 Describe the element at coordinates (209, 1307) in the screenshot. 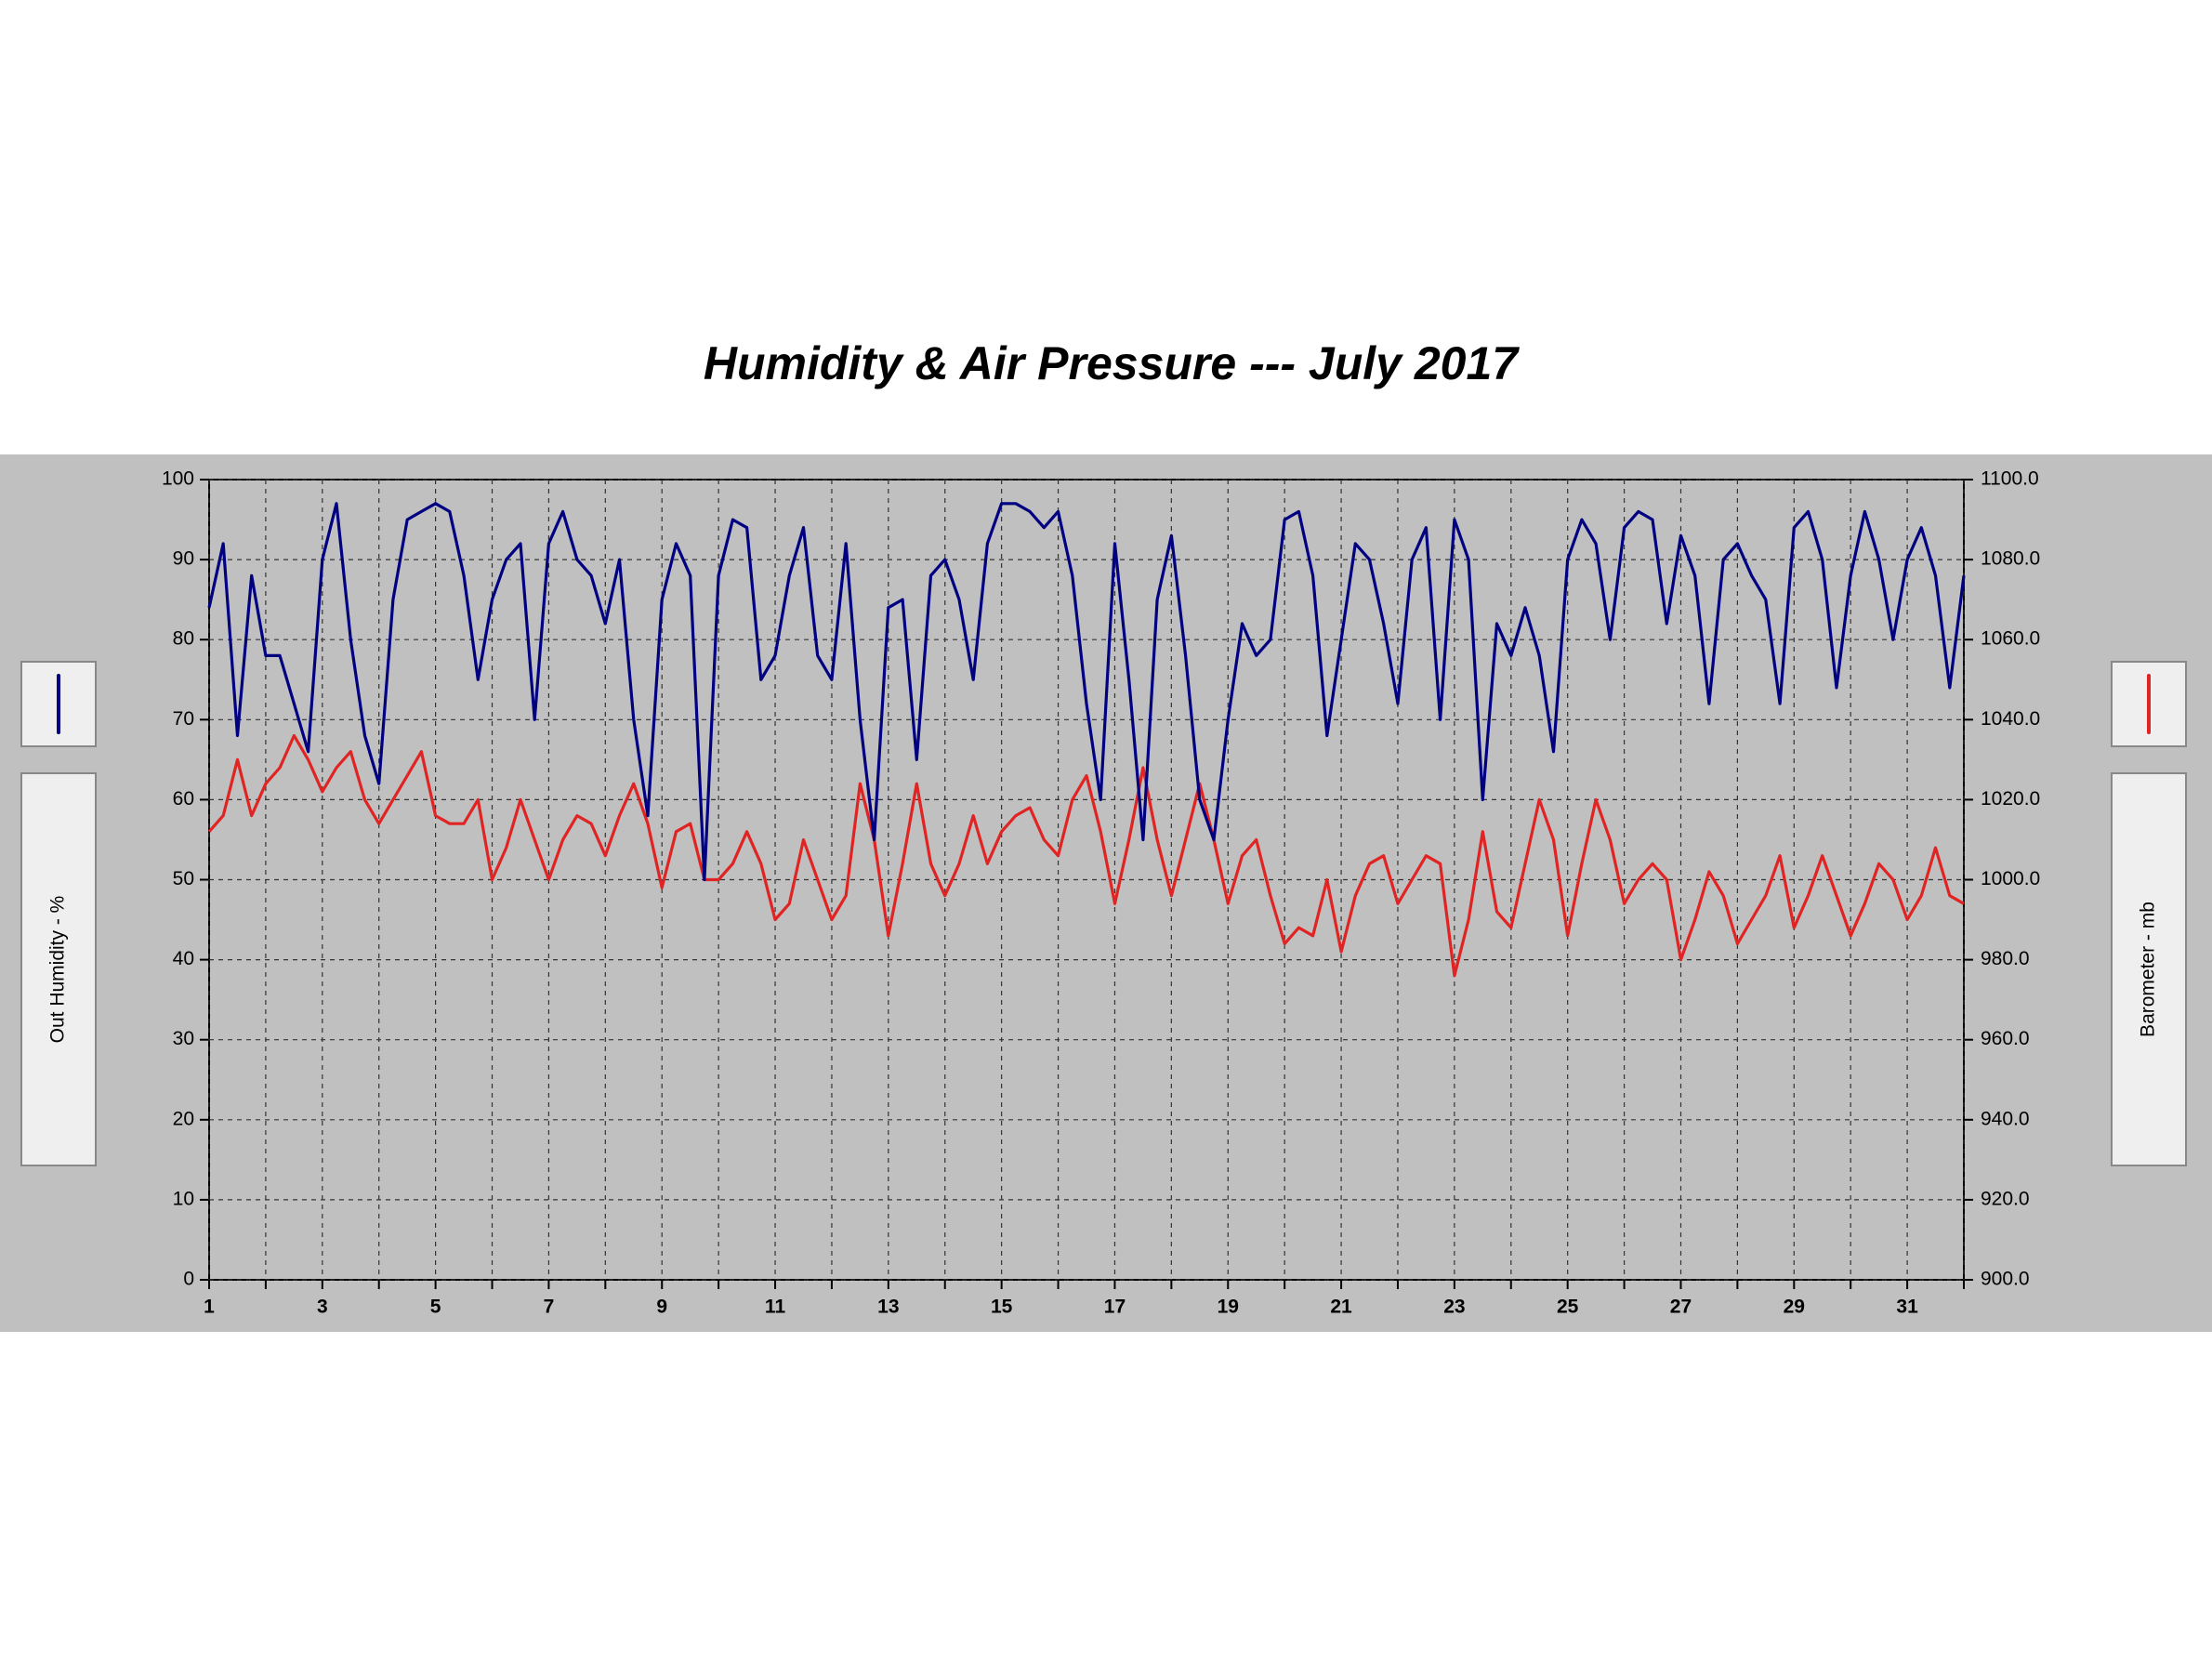

I see `x-tick-label: 1` at that location.